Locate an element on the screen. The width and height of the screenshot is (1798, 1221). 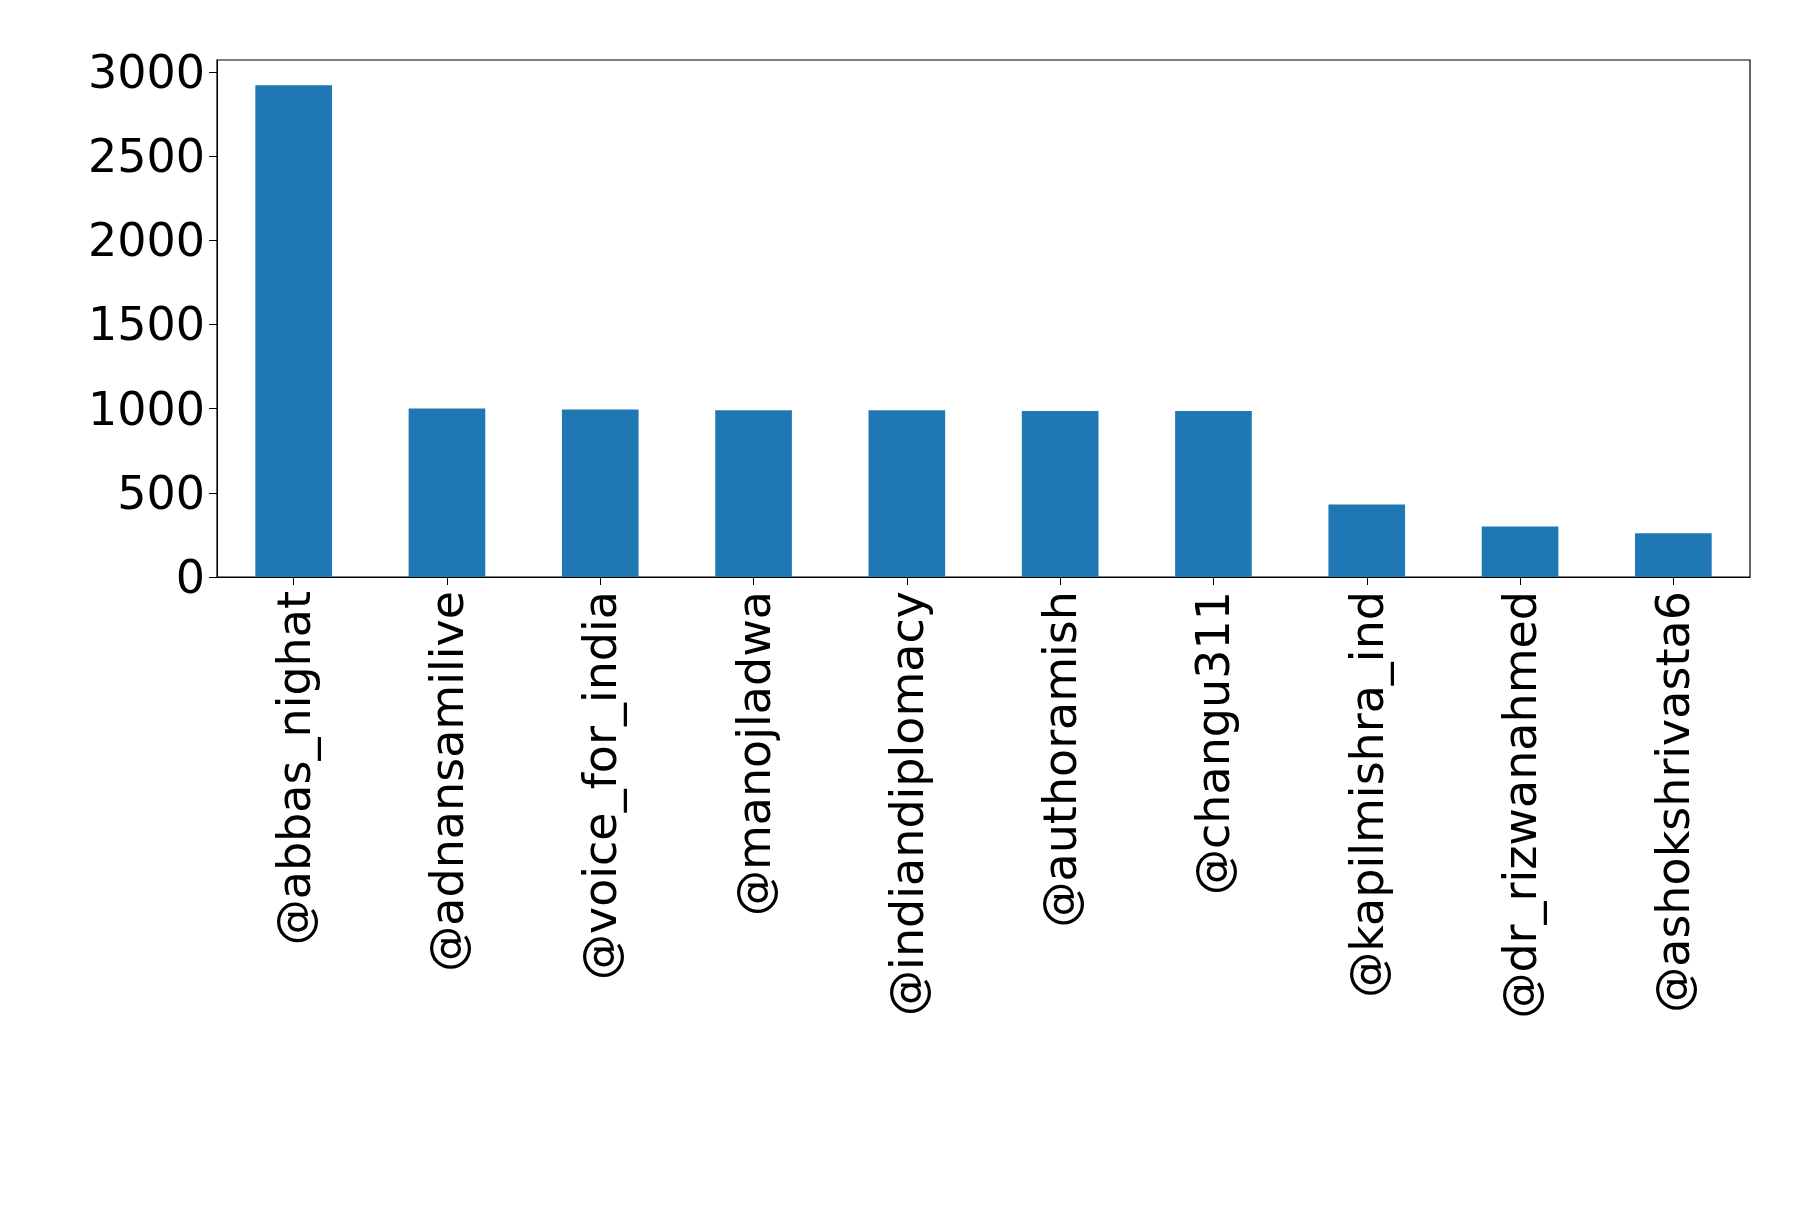
y-tick-label: 500 is located at coordinates (161, 492).